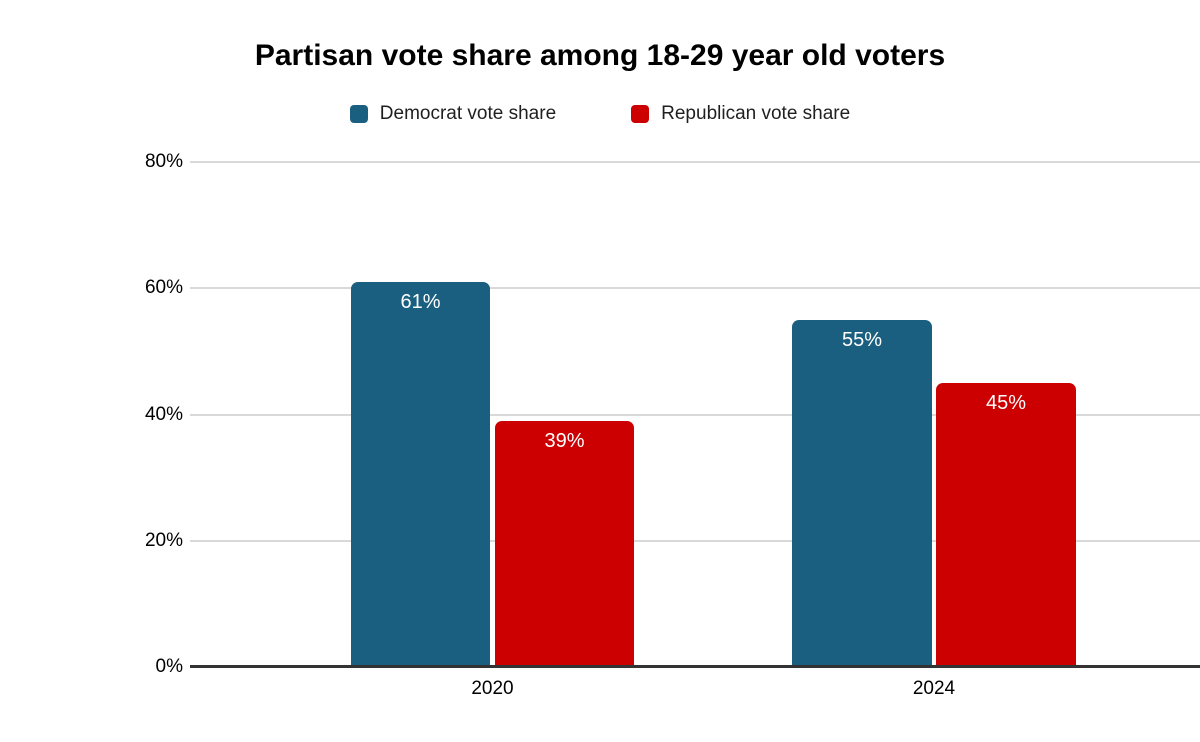  Describe the element at coordinates (358, 114) in the screenshot. I see `democrat-swatch-icon` at that location.